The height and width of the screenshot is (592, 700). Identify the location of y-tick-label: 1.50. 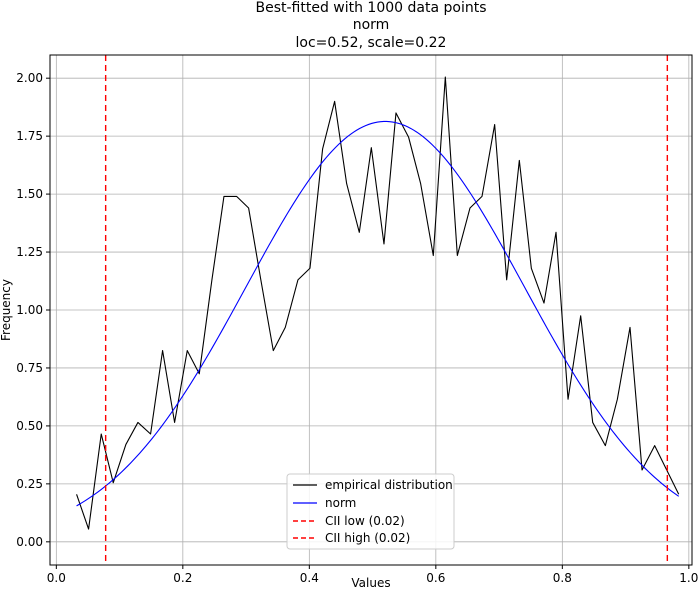
(29, 194).